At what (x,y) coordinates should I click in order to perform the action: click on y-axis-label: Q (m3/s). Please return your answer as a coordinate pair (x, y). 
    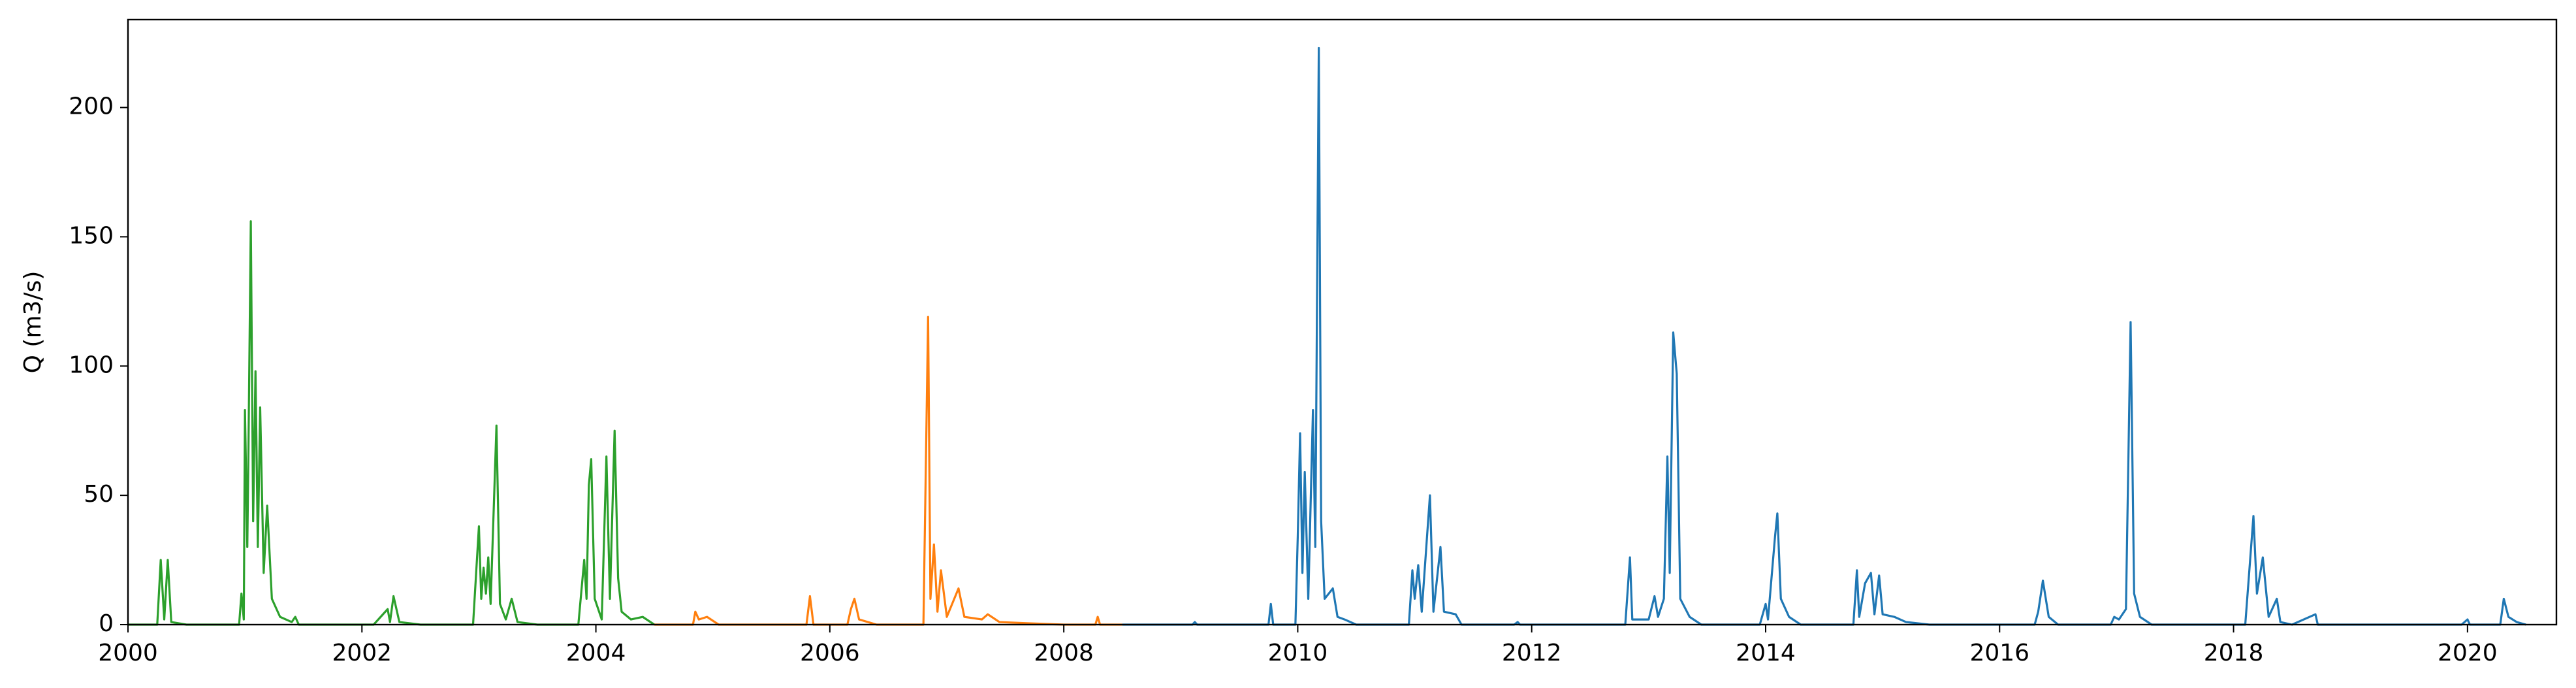
    Looking at the image, I should click on (33, 322).